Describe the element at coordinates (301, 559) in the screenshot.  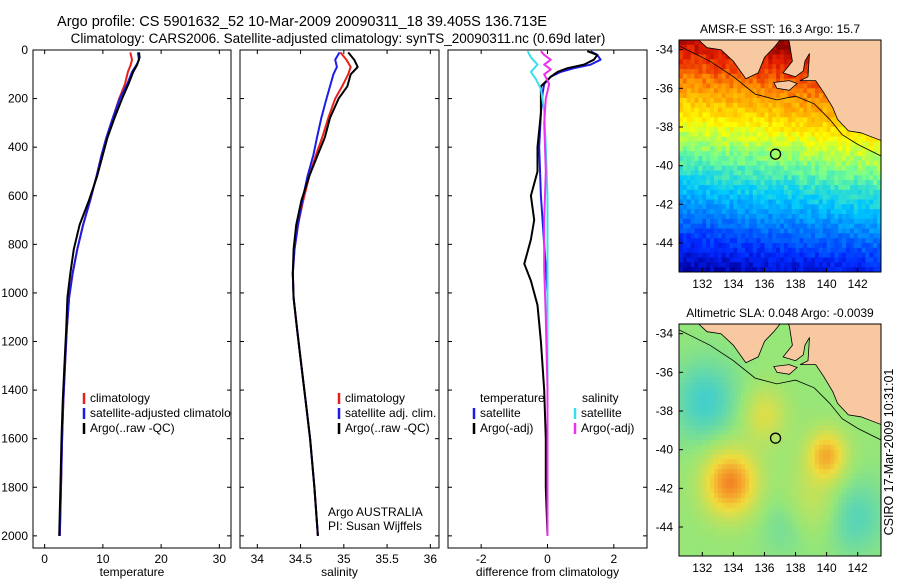
I see `salinity-xtick-label: 34.5` at that location.